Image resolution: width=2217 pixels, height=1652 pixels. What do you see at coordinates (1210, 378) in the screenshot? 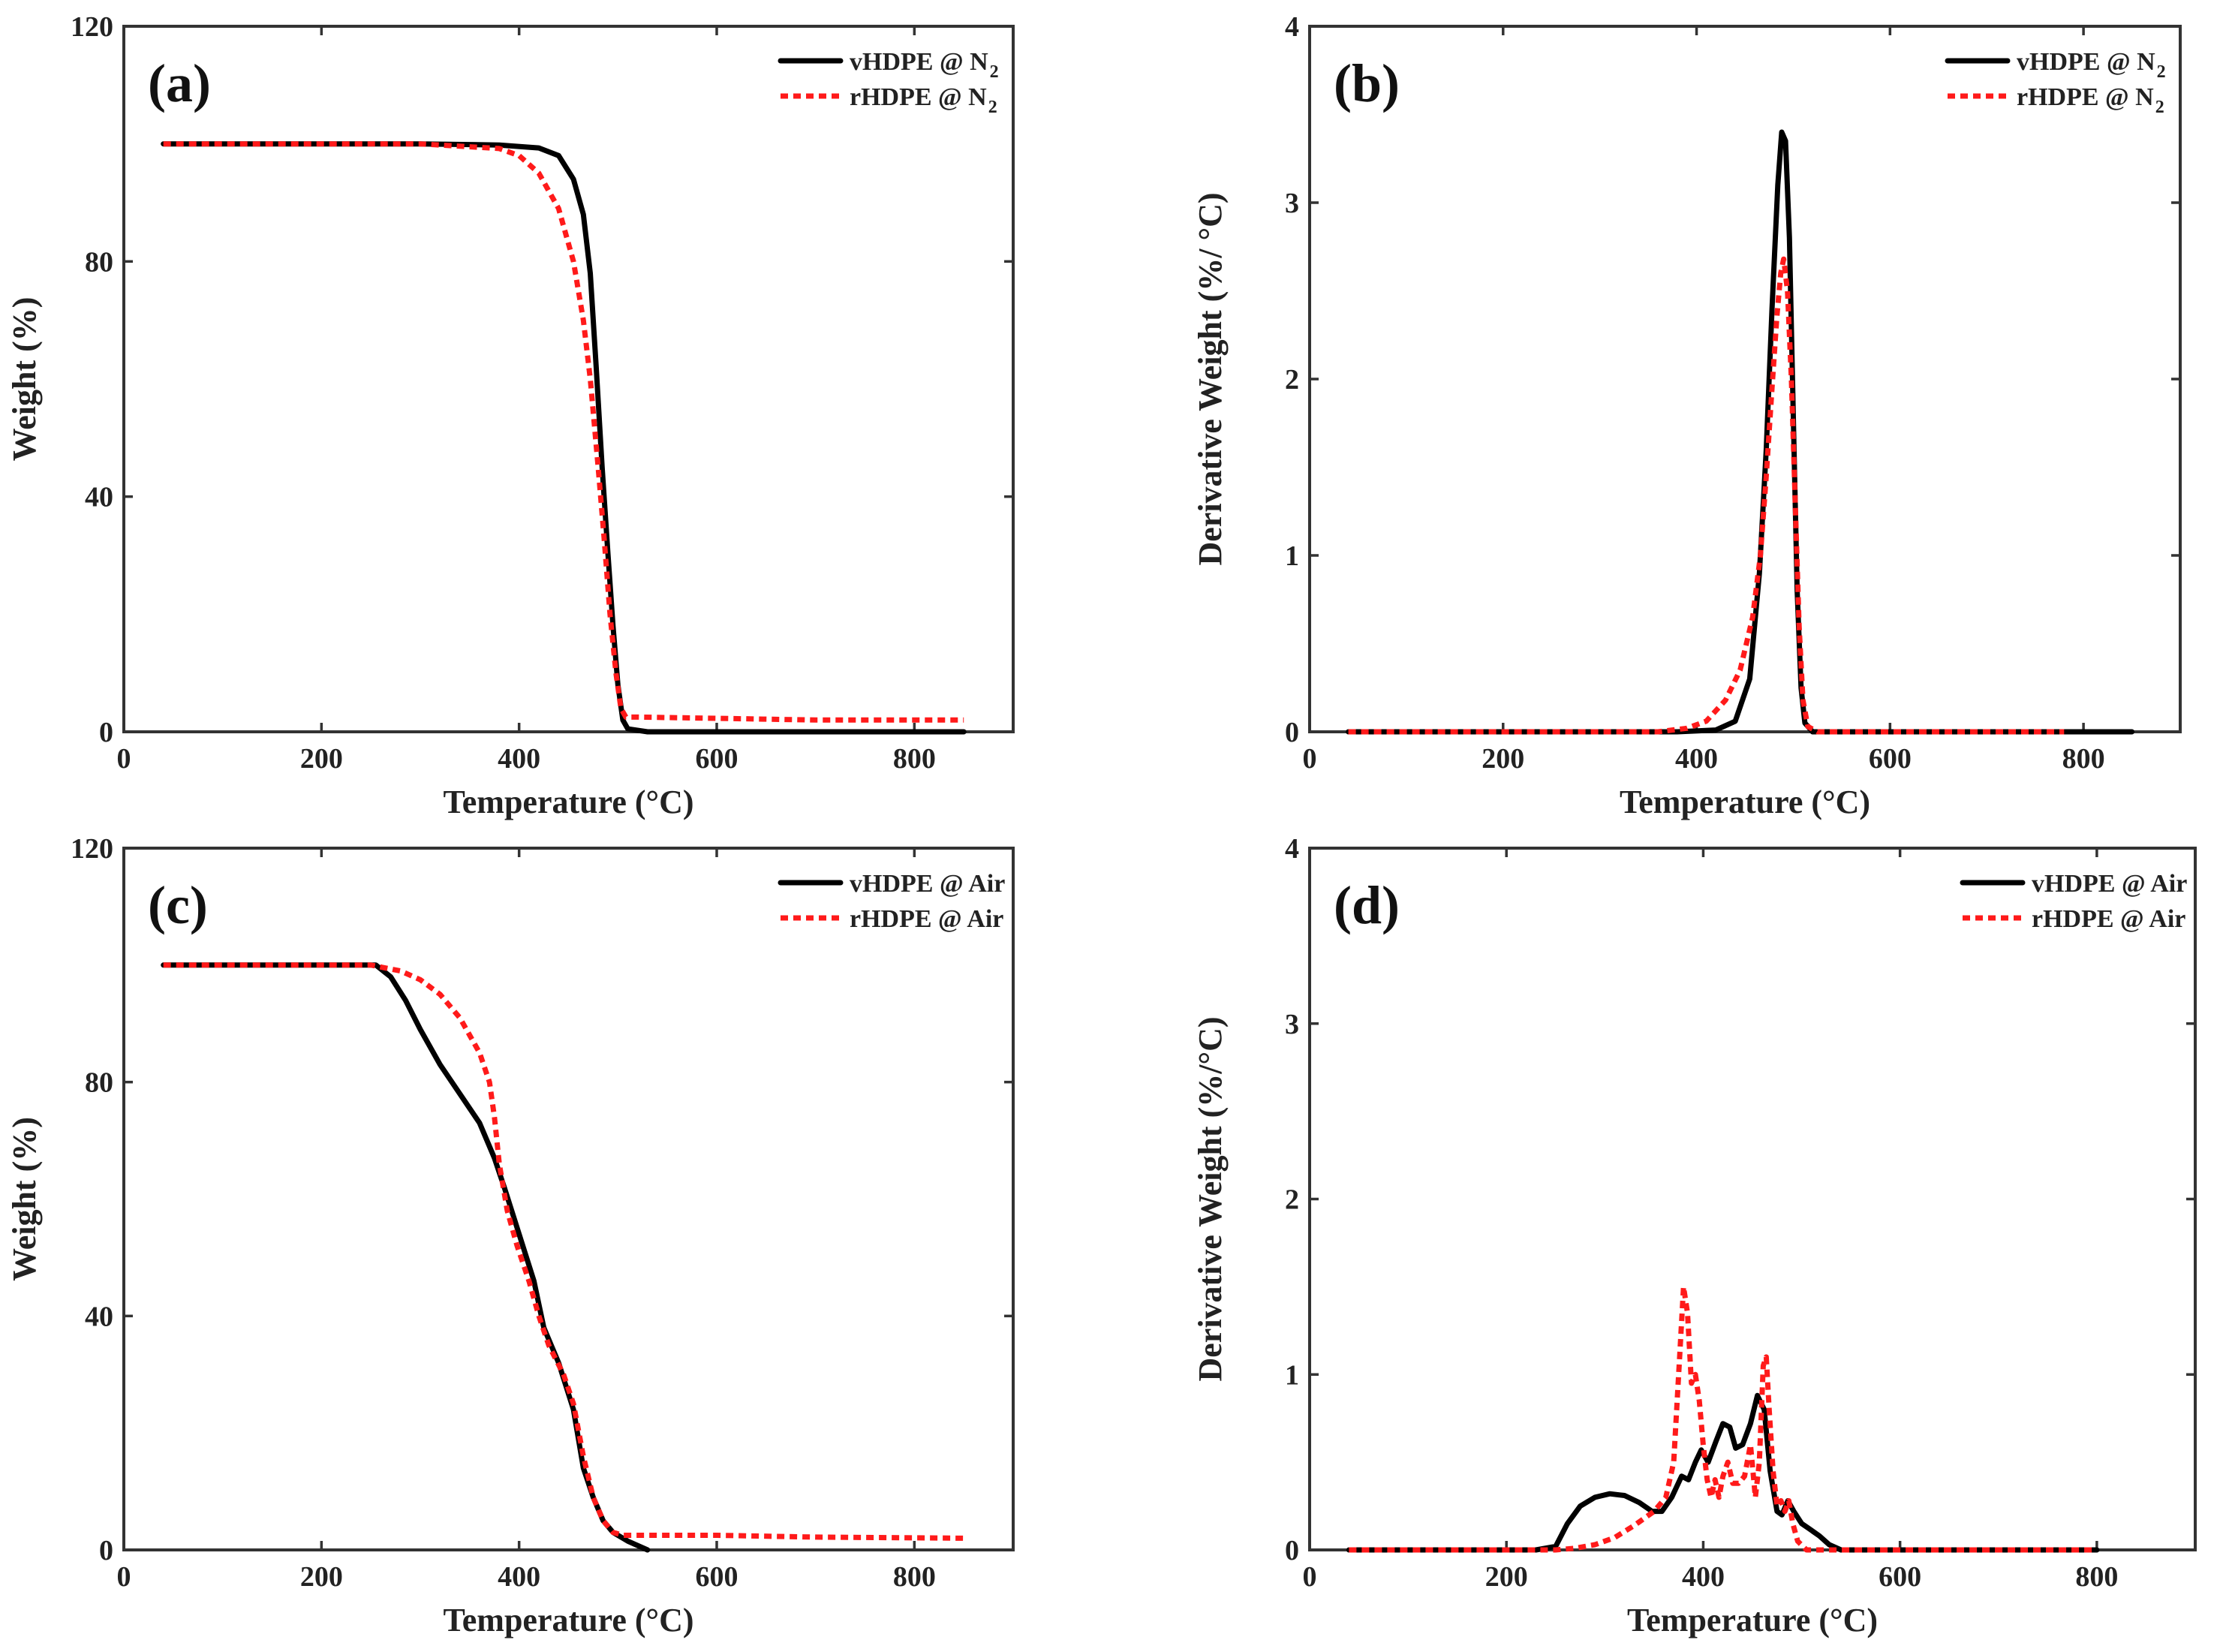
I see `y-axis-label: Derivative Weight (%/ °C)` at bounding box center [1210, 378].